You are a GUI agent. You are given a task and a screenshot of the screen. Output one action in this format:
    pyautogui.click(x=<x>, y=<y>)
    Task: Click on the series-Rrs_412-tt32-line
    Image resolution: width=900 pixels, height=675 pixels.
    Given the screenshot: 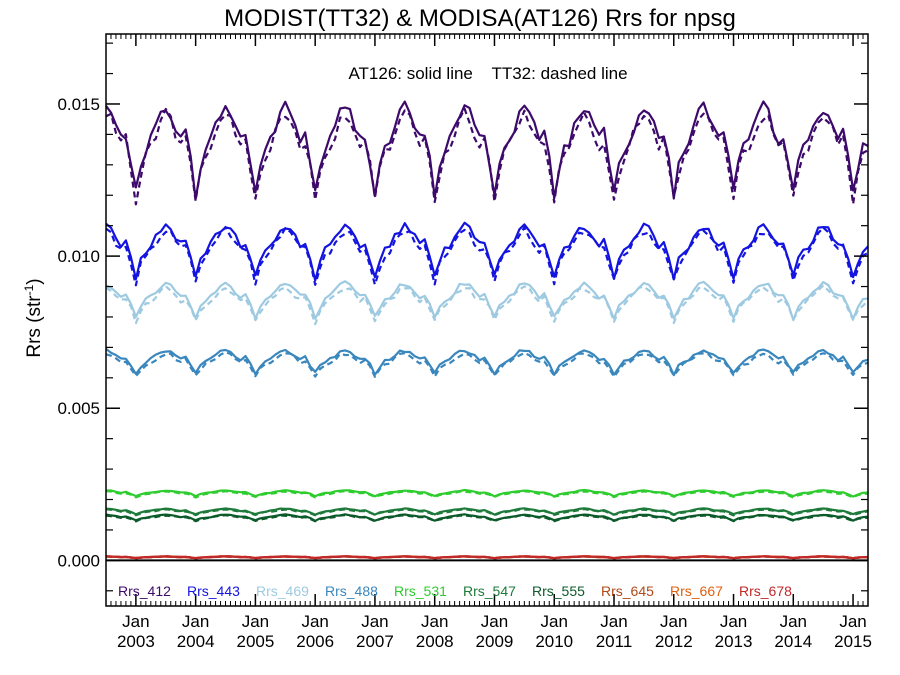 What is the action you would take?
    pyautogui.click(x=487, y=156)
    